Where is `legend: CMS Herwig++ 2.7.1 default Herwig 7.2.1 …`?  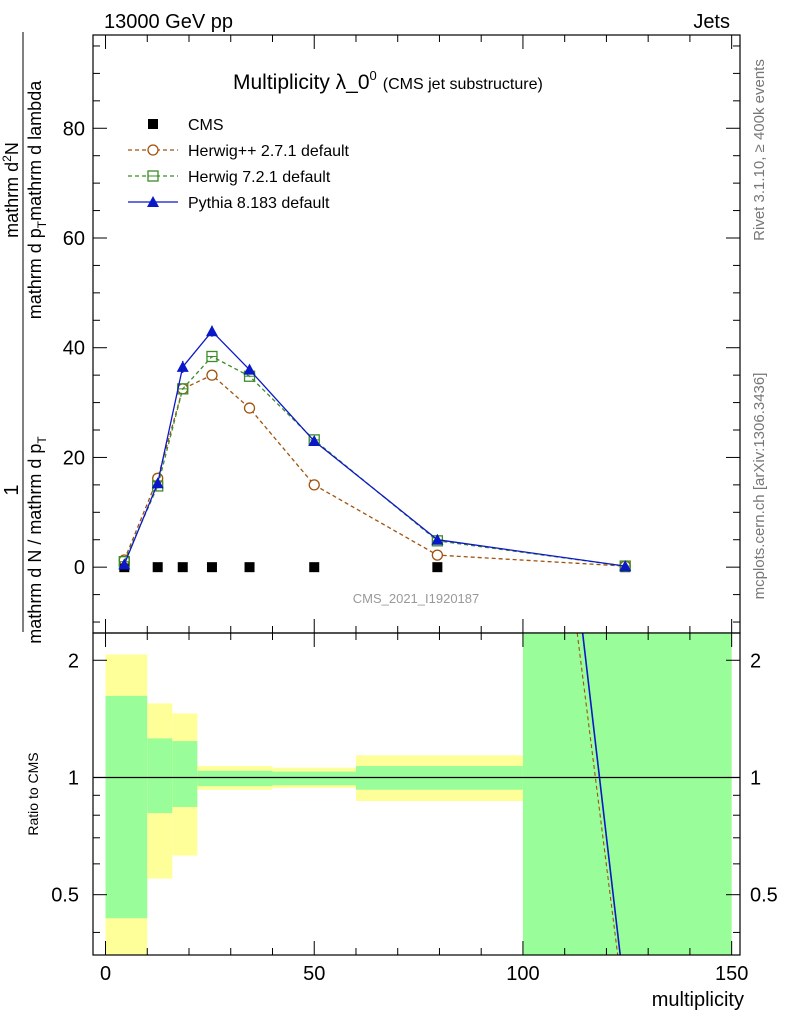 legend: CMS Herwig++ 2.7.1 default Herwig 7.2.1 … is located at coordinates (239, 164).